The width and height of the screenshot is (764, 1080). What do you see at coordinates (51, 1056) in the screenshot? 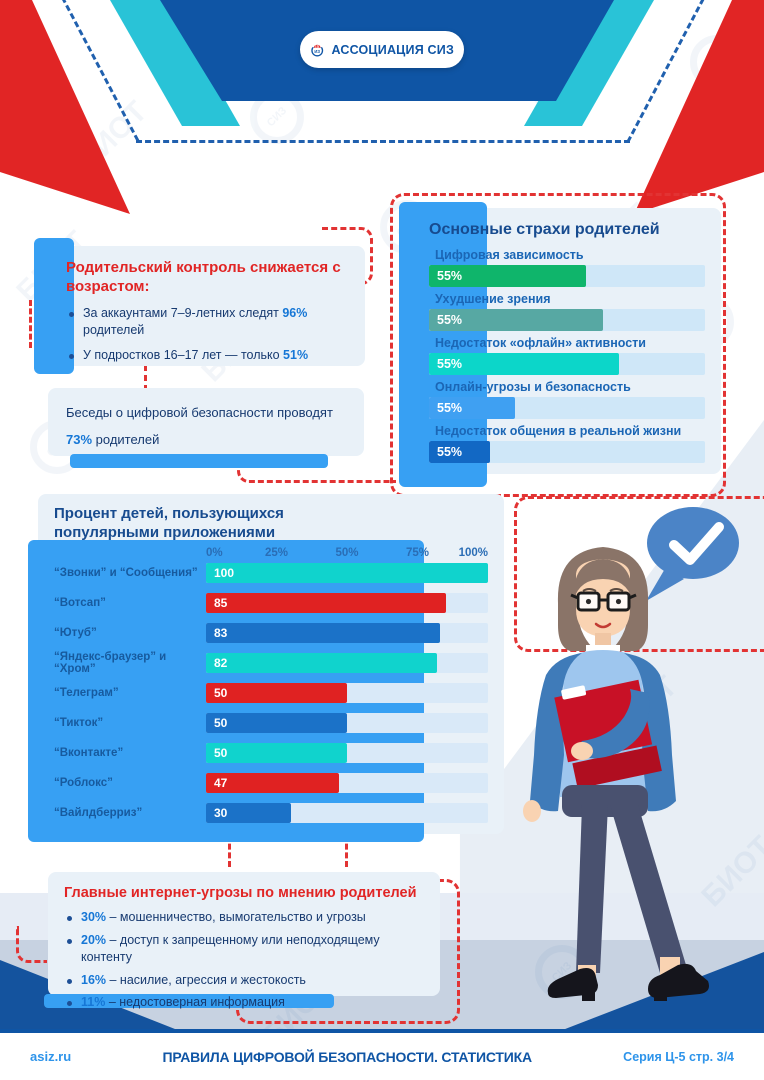
I see `footer-site-link: asiz.ru` at bounding box center [51, 1056].